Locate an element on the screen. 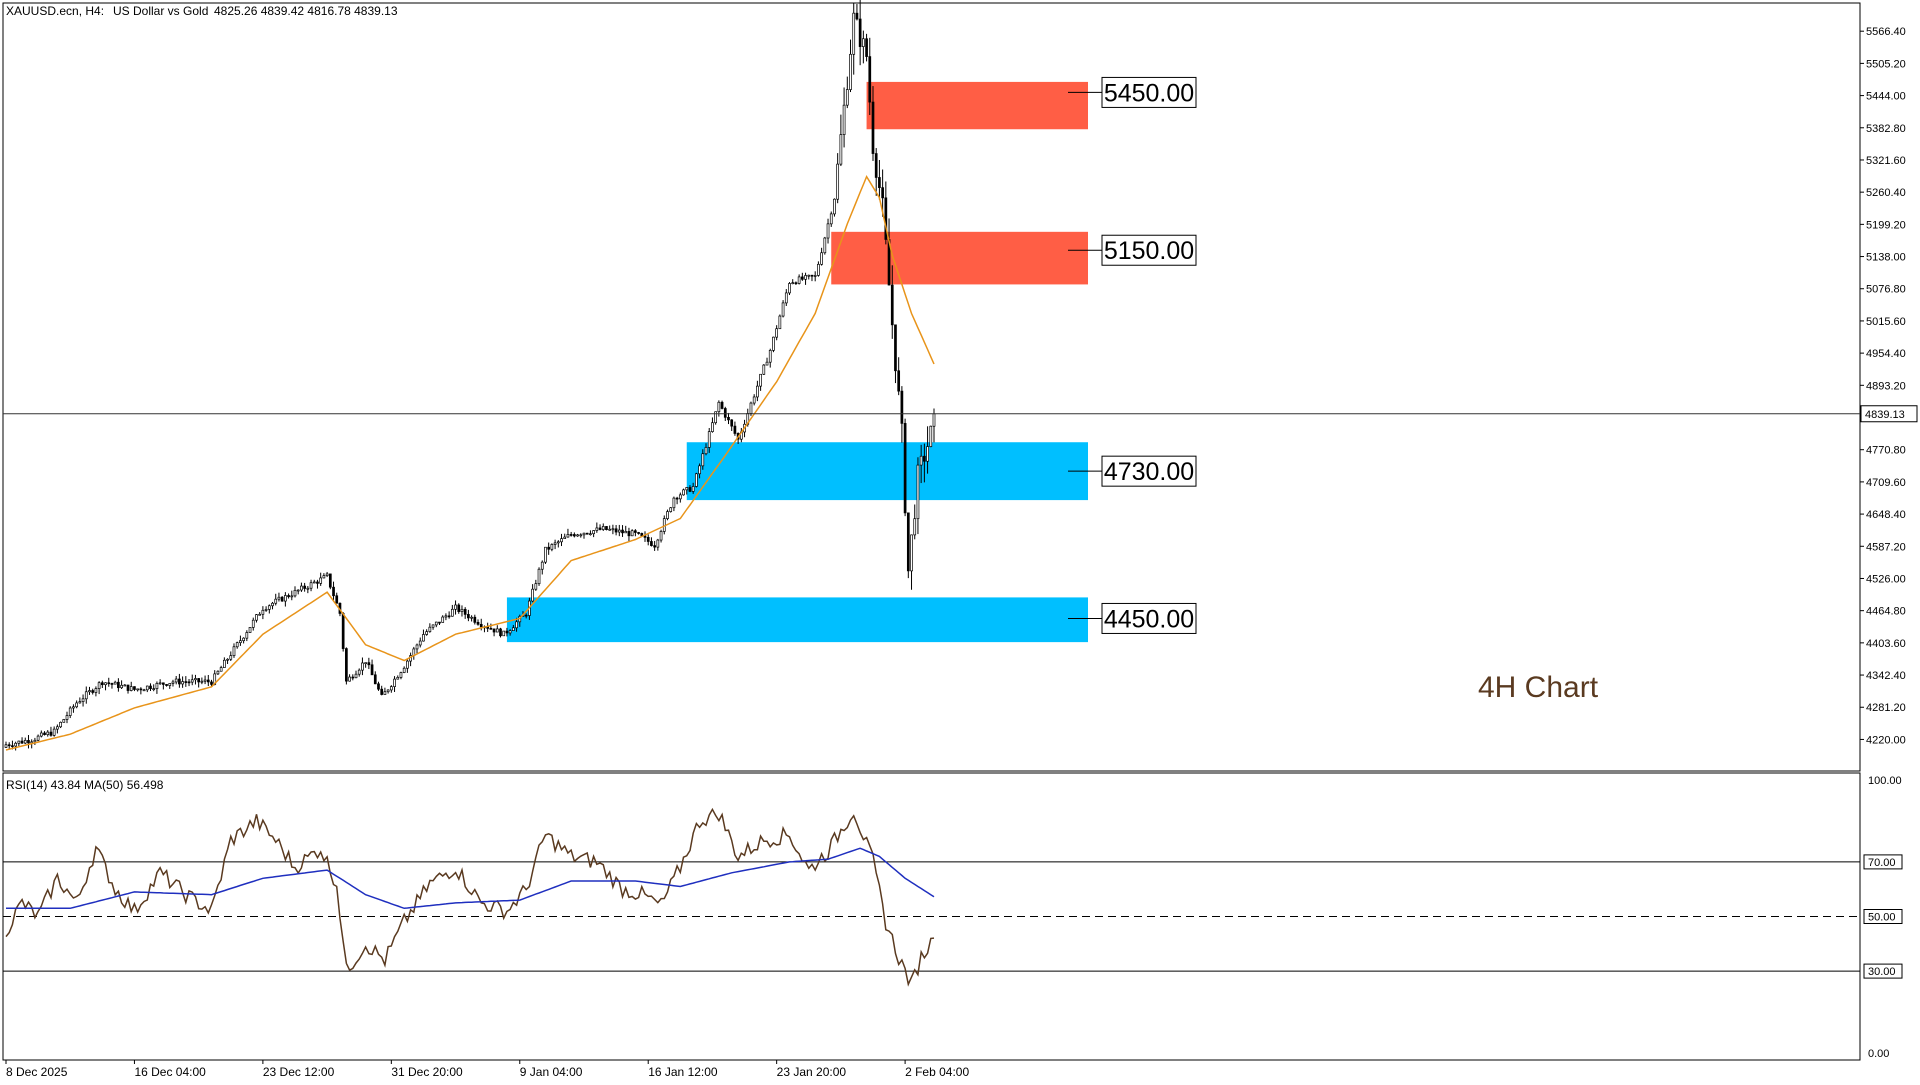  price-tick-label: 5138.00 is located at coordinates (1886, 258).